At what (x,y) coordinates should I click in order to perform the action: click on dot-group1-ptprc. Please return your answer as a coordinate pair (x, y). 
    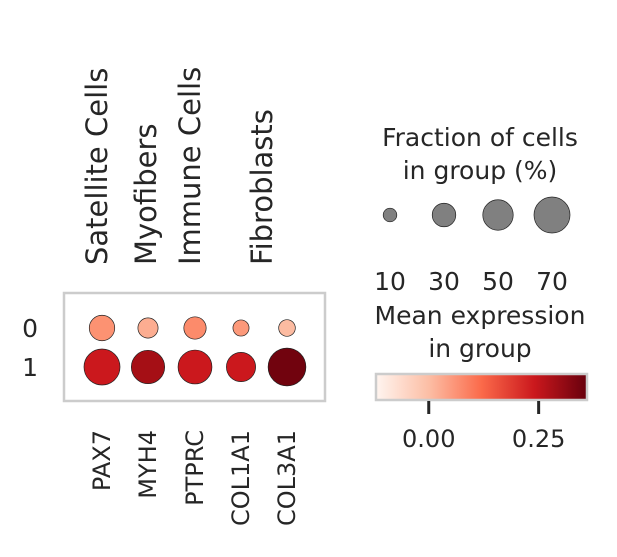
    Looking at the image, I should click on (195, 367).